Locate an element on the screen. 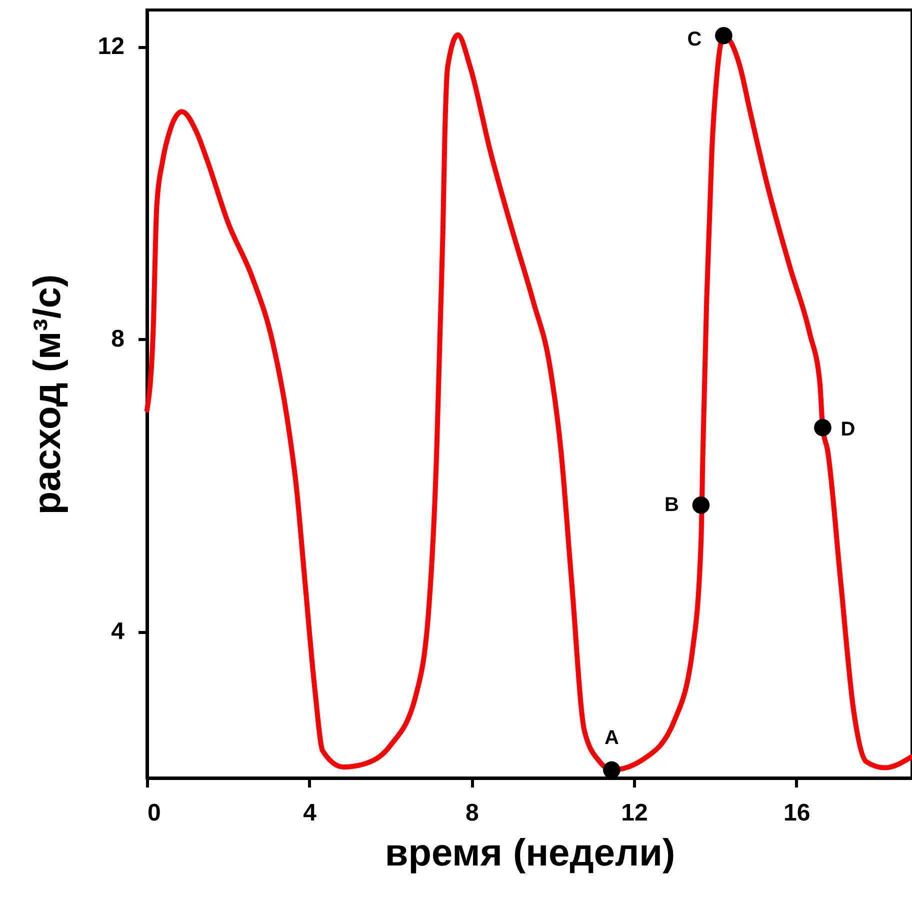 This screenshot has height=901, width=912. x-tick-label: 12 is located at coordinates (634, 813).